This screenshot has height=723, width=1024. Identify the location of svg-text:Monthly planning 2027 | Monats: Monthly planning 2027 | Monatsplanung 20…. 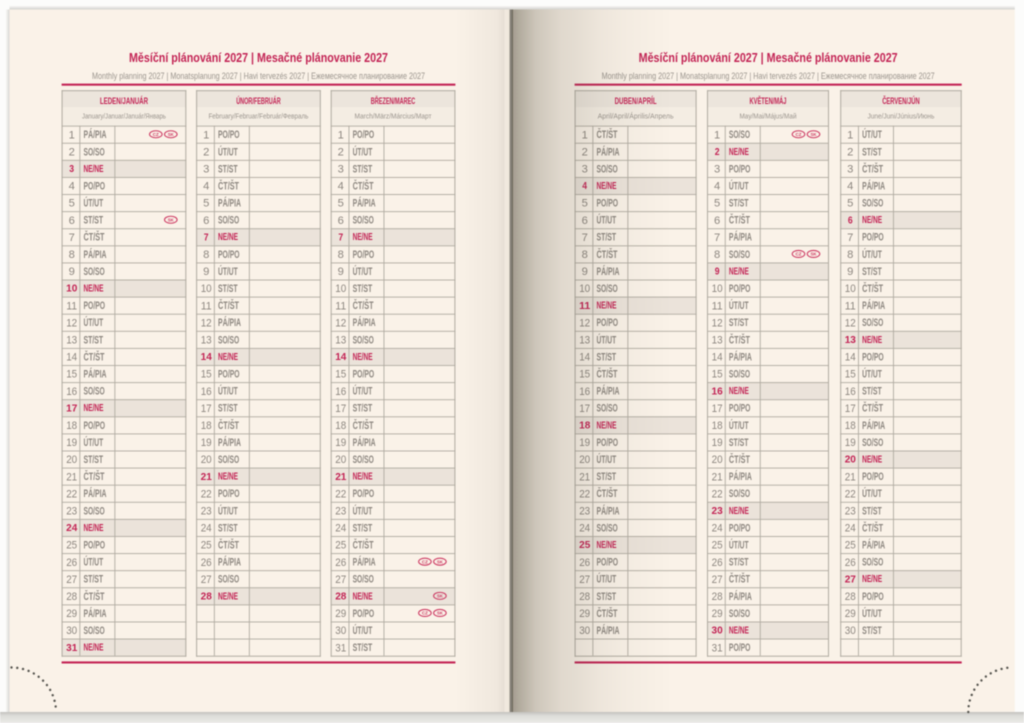
(768, 76).